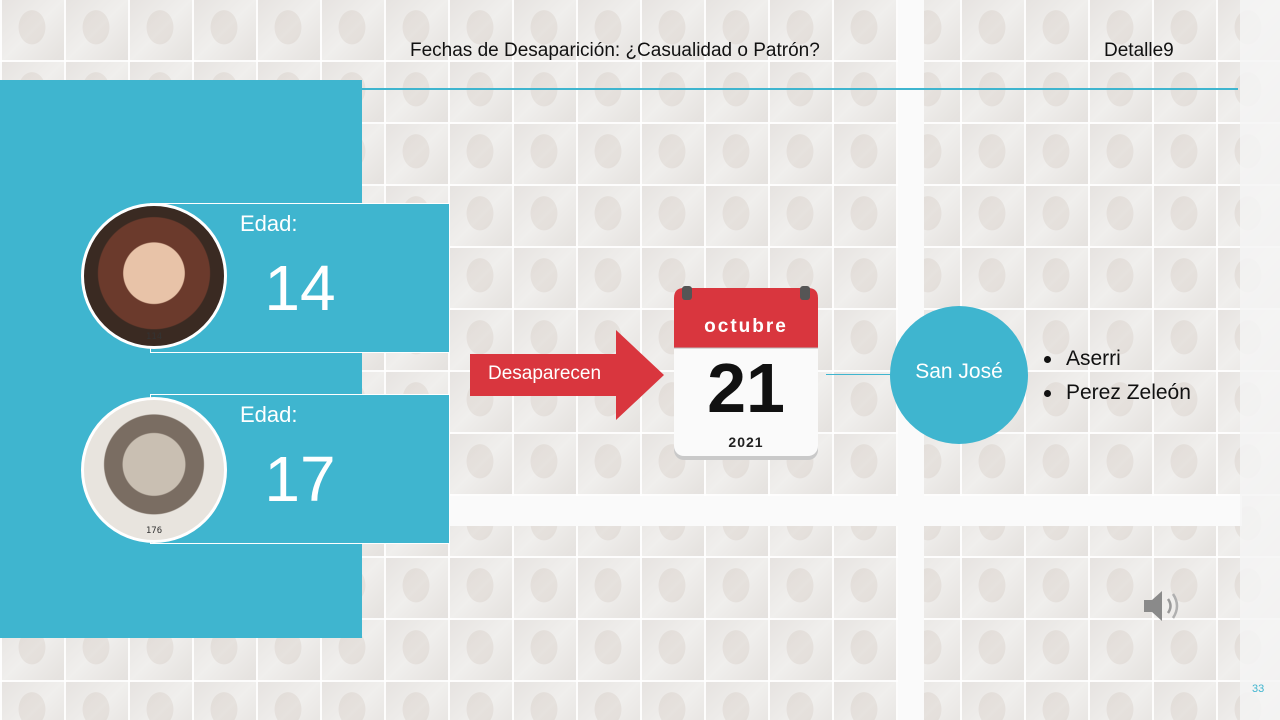  I want to click on age-value: 14, so click(300, 288).